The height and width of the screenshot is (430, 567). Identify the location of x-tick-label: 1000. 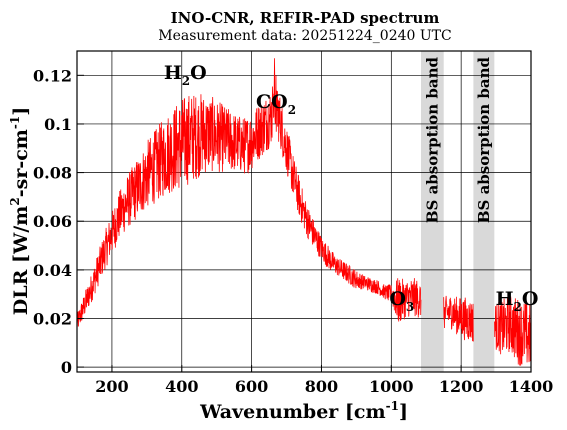
(391, 386).